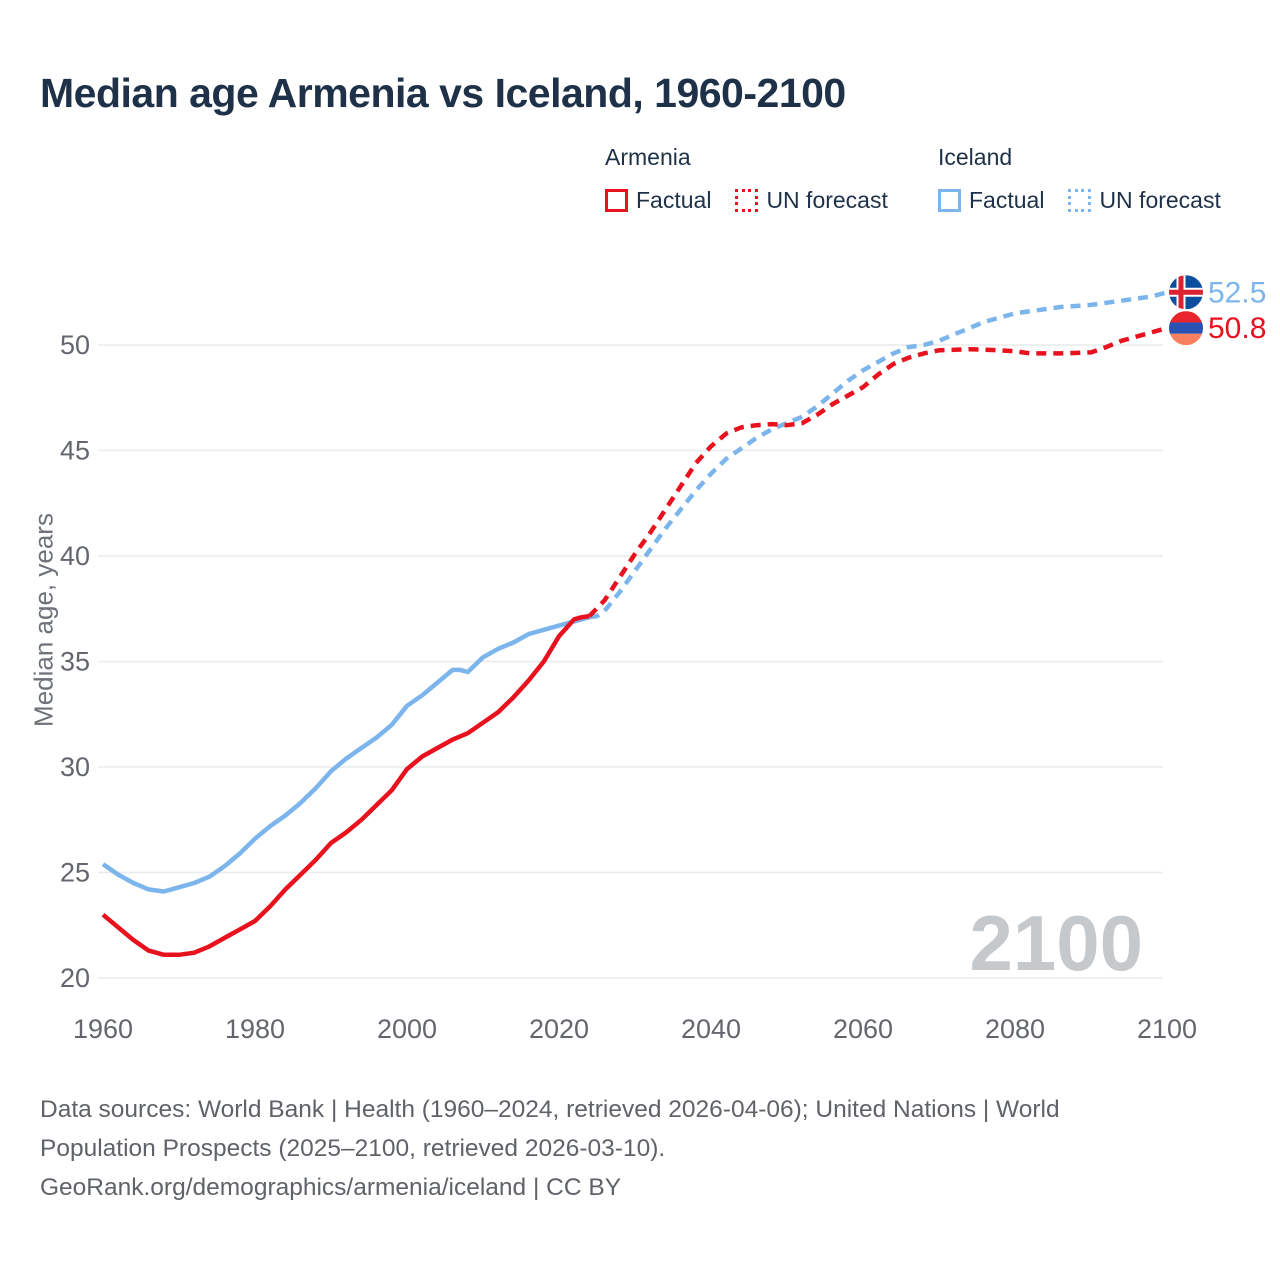  What do you see at coordinates (1167, 1029) in the screenshot?
I see `x-tick-label-2100: 2100` at bounding box center [1167, 1029].